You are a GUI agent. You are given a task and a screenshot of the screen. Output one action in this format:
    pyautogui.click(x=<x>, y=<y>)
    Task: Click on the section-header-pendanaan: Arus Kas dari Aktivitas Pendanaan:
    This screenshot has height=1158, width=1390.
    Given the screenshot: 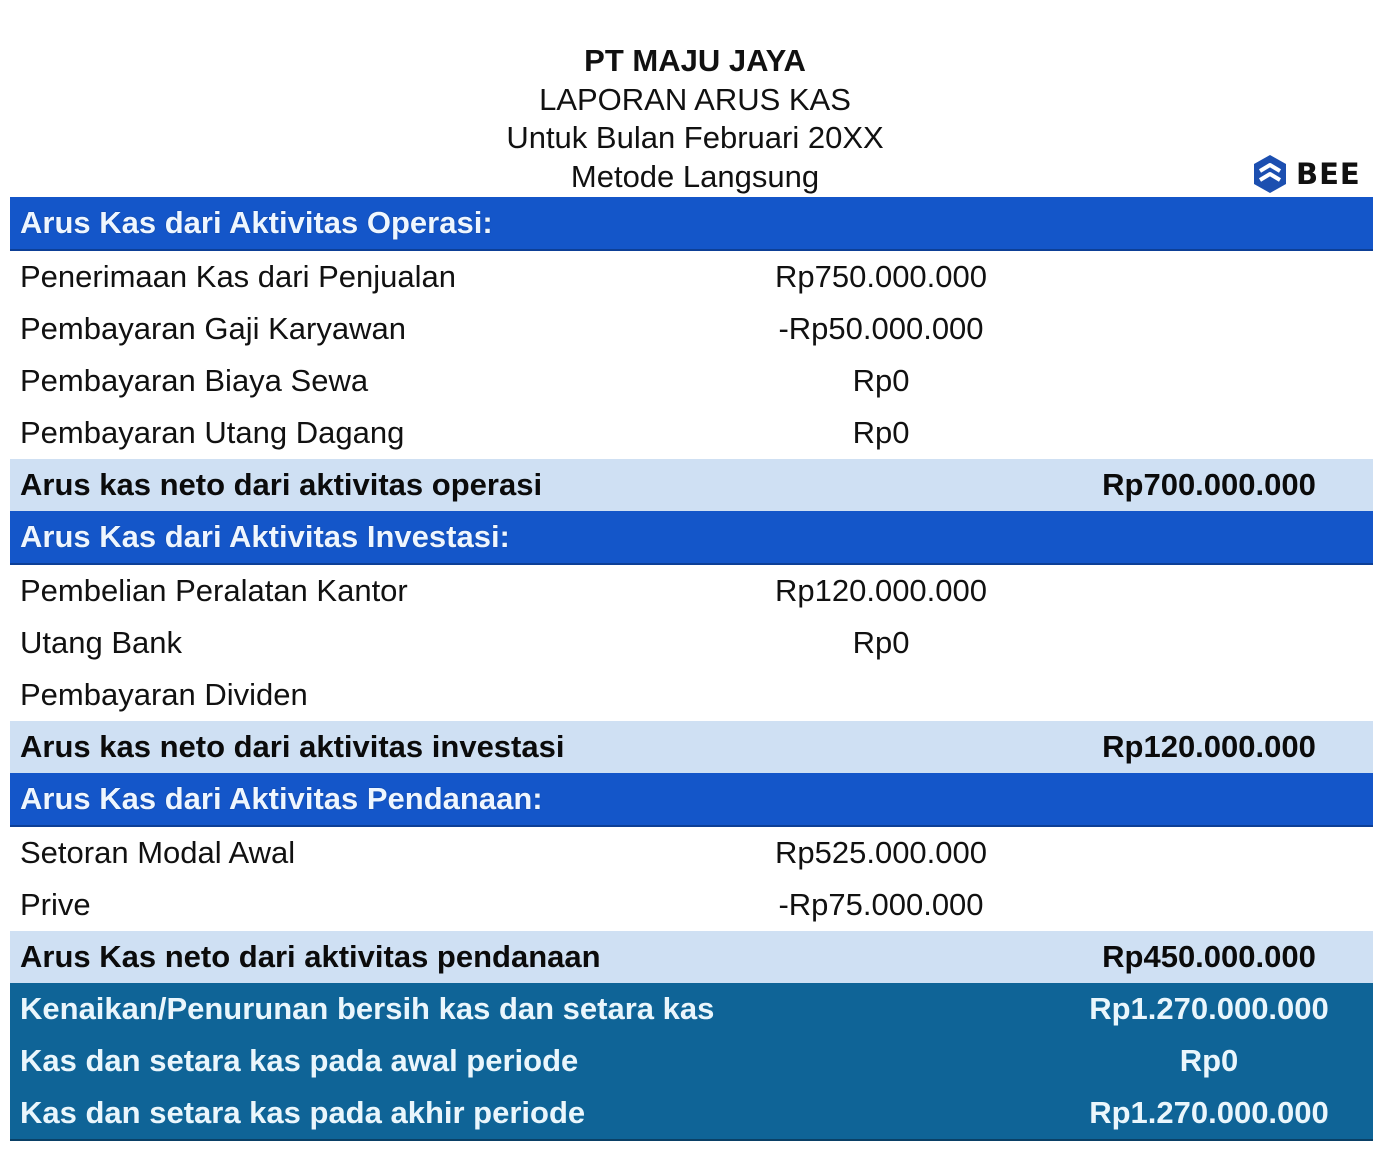 What is the action you would take?
    pyautogui.click(x=691, y=800)
    